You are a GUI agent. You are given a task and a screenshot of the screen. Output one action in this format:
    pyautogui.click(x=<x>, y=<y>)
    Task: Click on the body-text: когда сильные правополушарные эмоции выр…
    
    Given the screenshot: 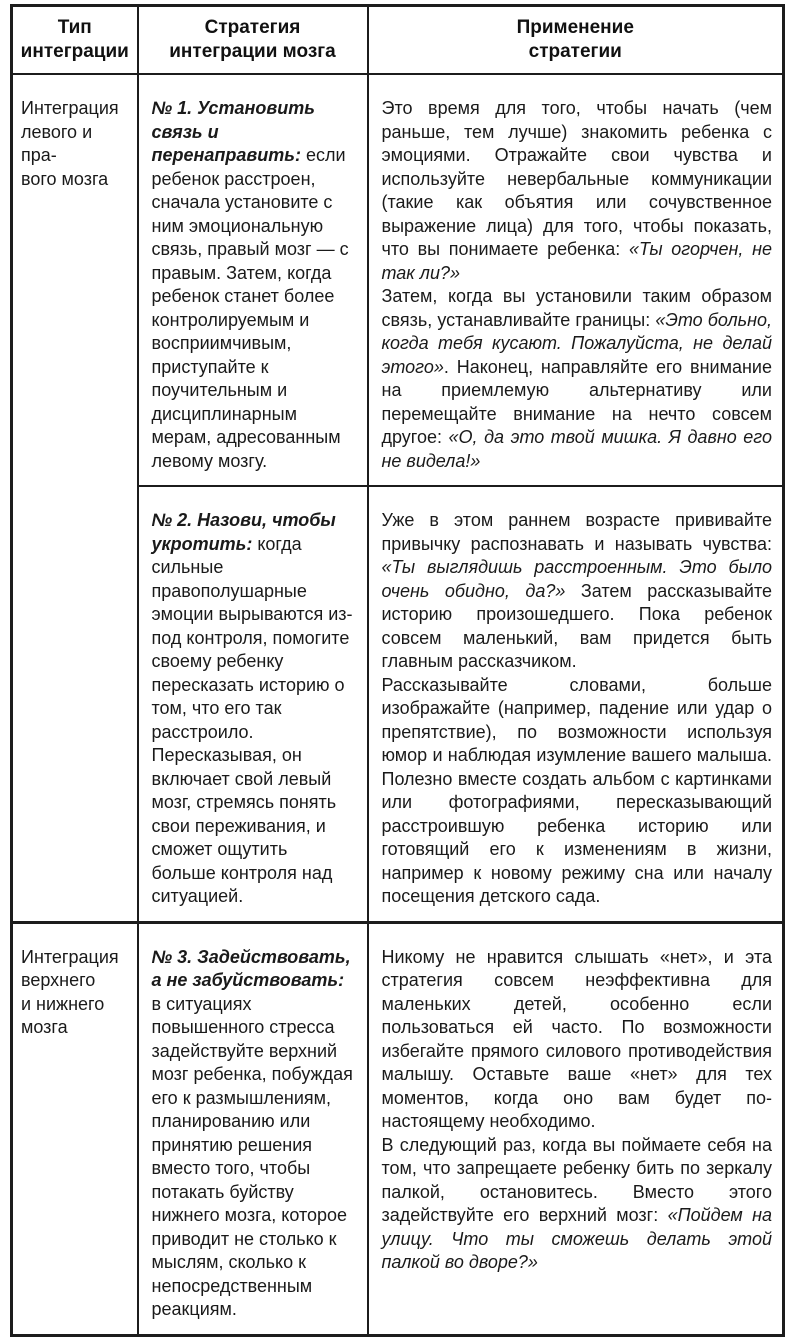 What is the action you would take?
    pyautogui.click(x=252, y=720)
    